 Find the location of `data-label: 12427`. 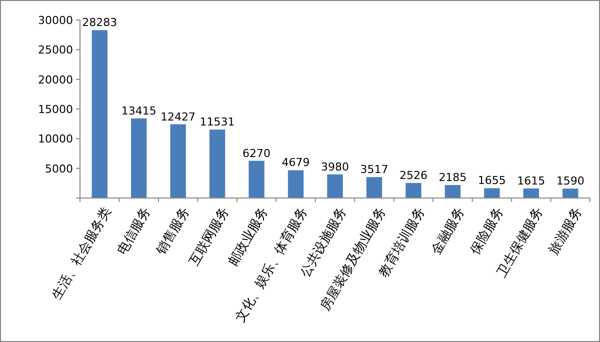

data-label: 12427 is located at coordinates (178, 117).